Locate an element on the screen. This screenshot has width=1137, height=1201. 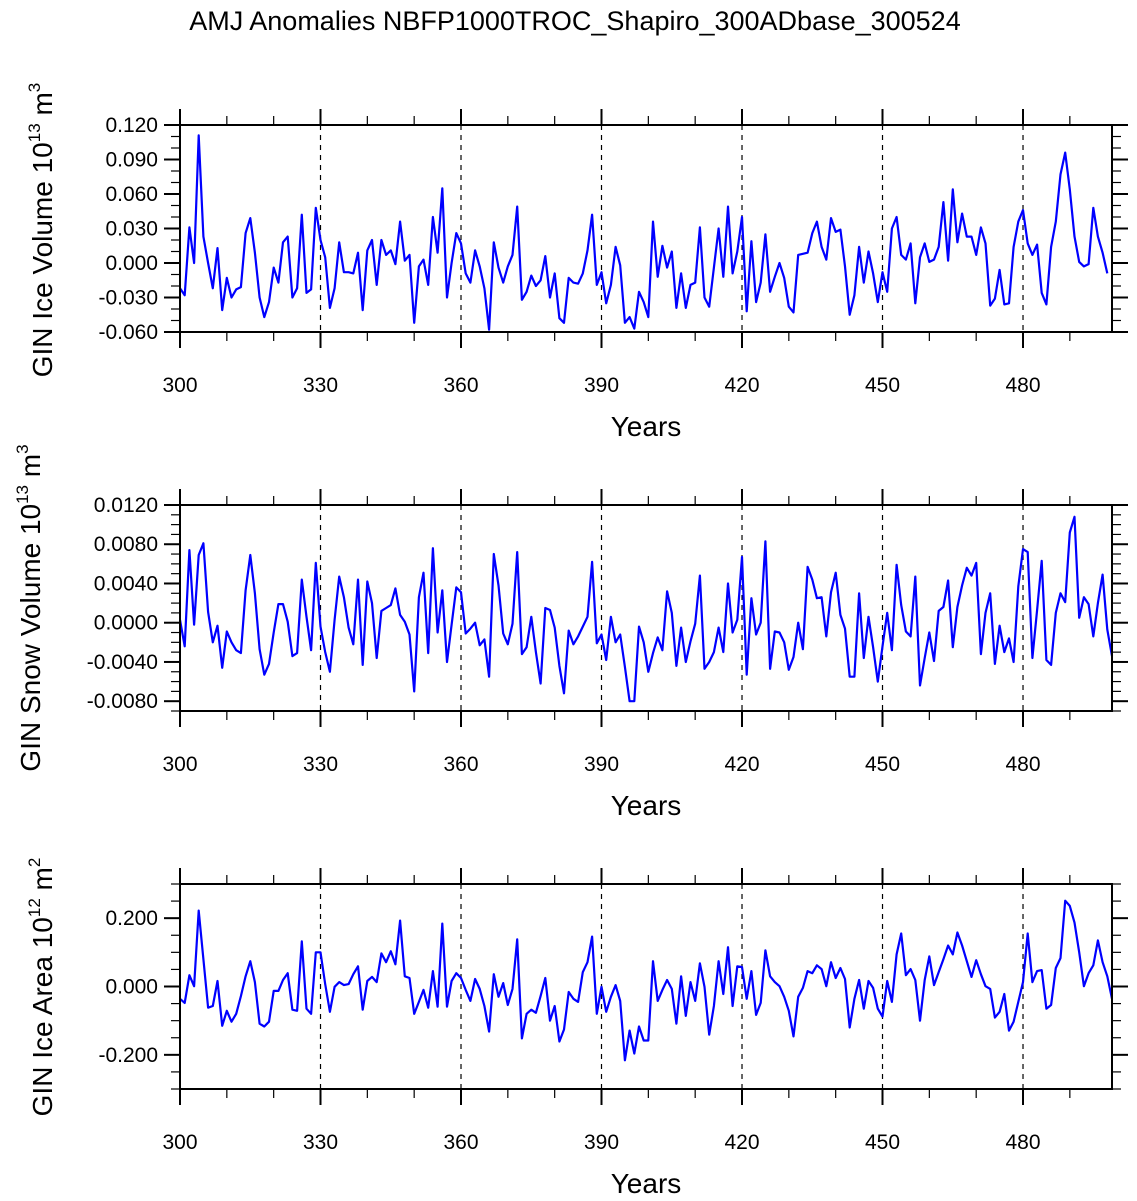
y-axis-label-unit-exponent: 2 is located at coordinates (34, 862).